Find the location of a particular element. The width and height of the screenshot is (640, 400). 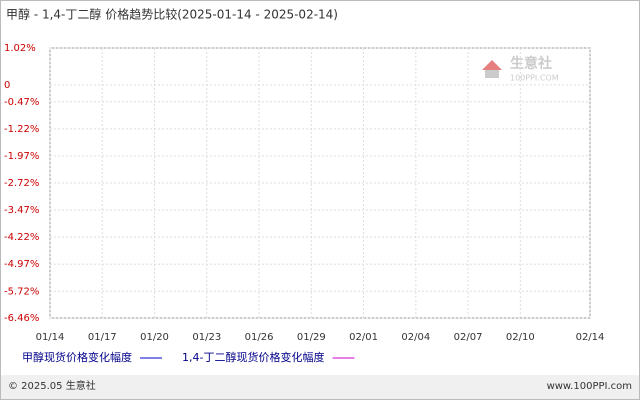

x-tick-label: 02/14 is located at coordinates (590, 337).